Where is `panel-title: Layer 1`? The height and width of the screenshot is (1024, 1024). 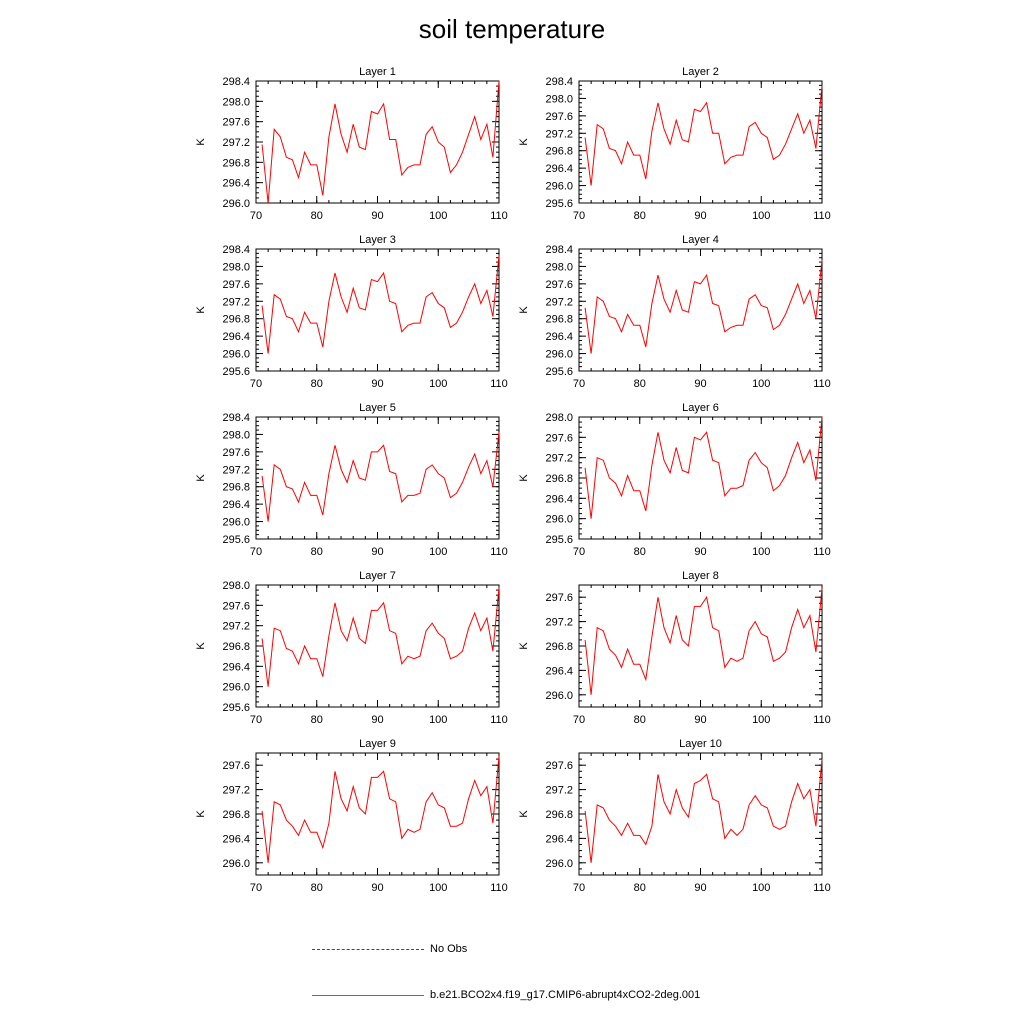
panel-title: Layer 1 is located at coordinates (377, 72).